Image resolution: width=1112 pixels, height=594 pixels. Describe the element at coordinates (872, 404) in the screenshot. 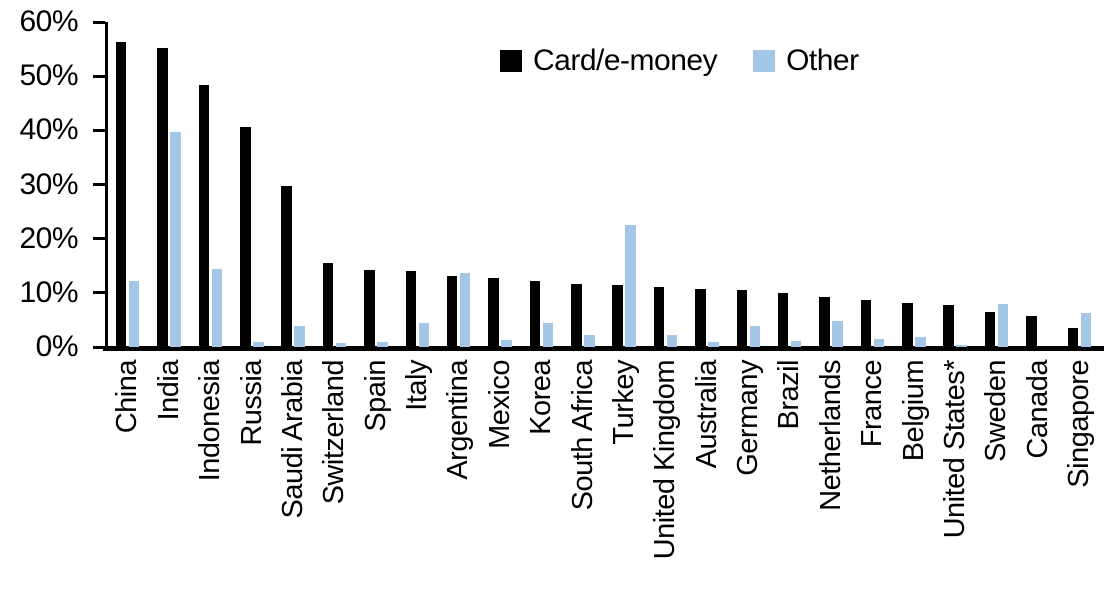

I see `x-axis-label: France` at that location.